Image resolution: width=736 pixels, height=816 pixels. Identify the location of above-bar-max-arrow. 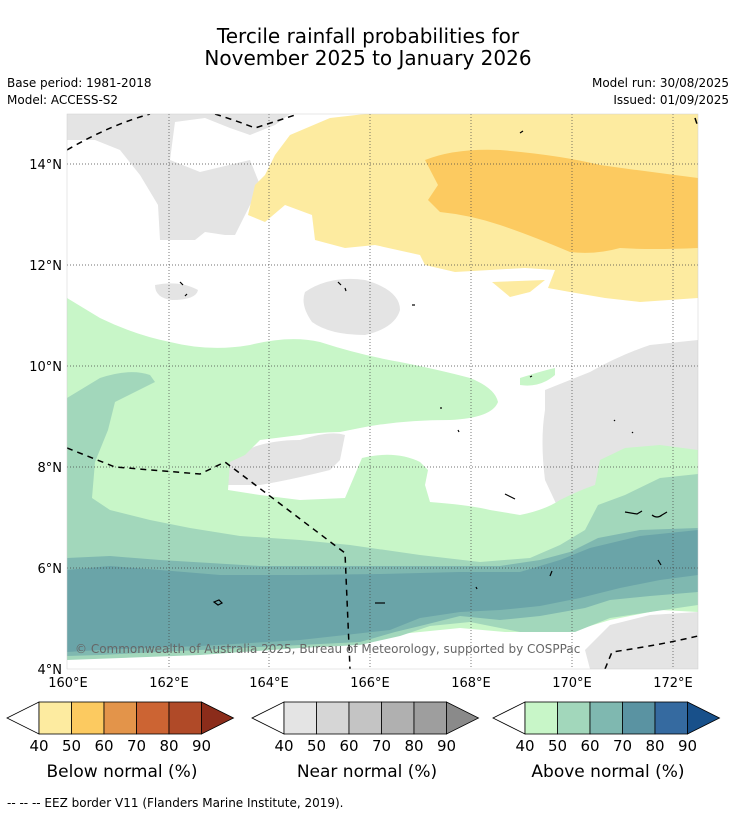
(704, 718).